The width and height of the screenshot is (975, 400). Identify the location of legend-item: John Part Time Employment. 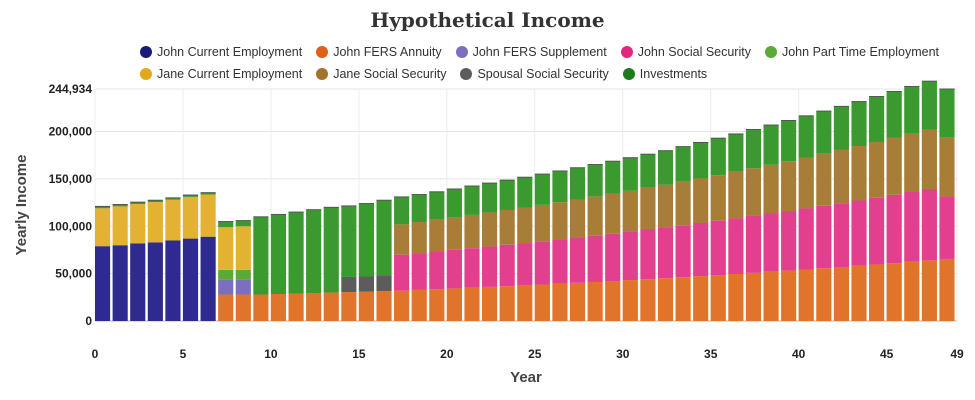
(851, 52).